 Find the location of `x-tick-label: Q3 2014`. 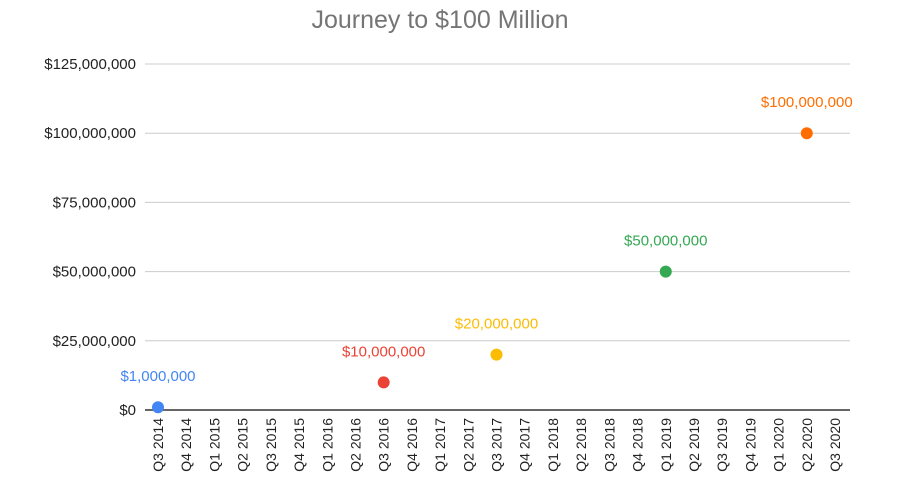

x-tick-label: Q3 2014 is located at coordinates (158, 445).